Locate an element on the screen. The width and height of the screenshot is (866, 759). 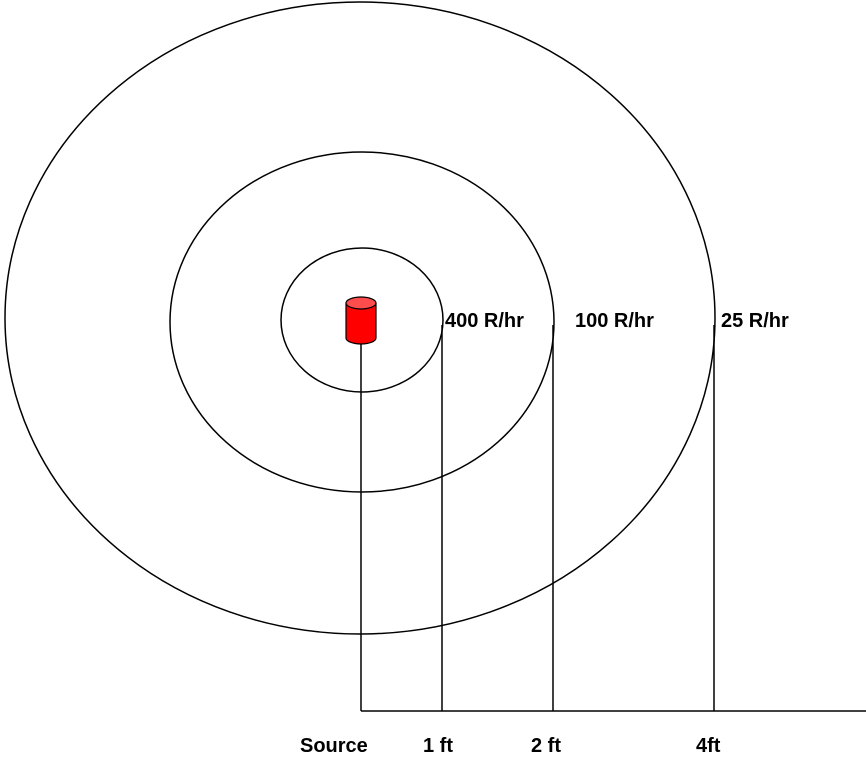
dose-label-ring-3: 25 R/hr is located at coordinates (755, 321).